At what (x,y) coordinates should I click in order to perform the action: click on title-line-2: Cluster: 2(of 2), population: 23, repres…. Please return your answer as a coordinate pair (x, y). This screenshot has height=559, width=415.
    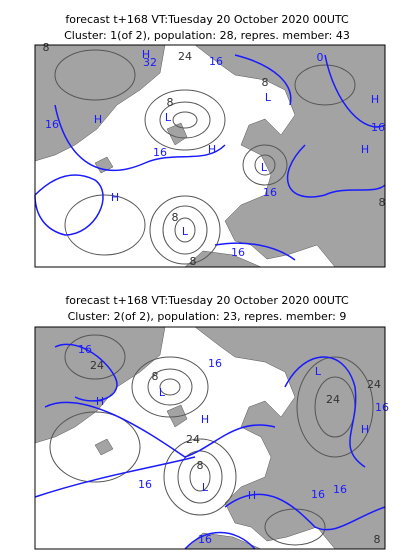
    Looking at the image, I should click on (207, 316).